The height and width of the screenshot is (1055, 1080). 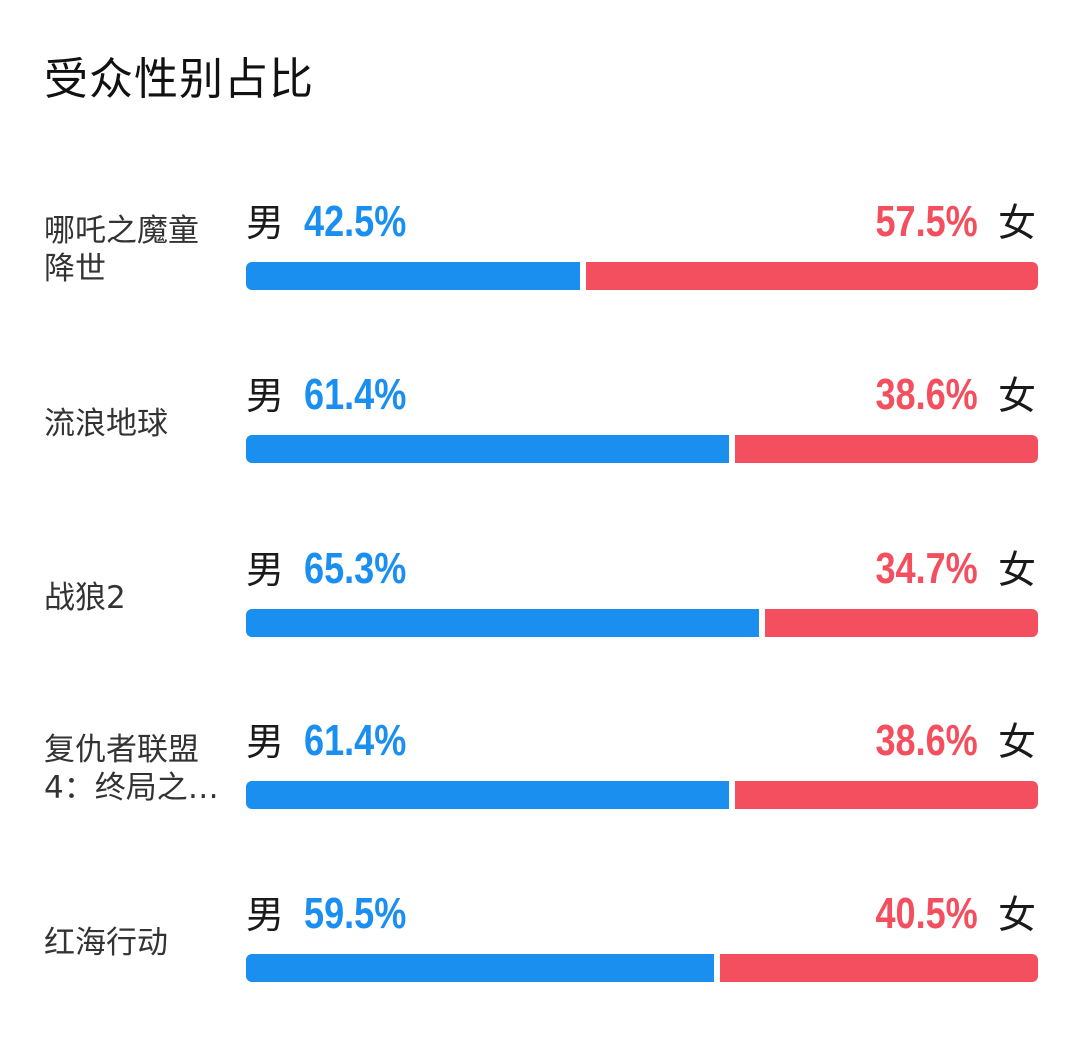 I want to click on male-label-group: 男 42.5%, so click(x=337, y=220).